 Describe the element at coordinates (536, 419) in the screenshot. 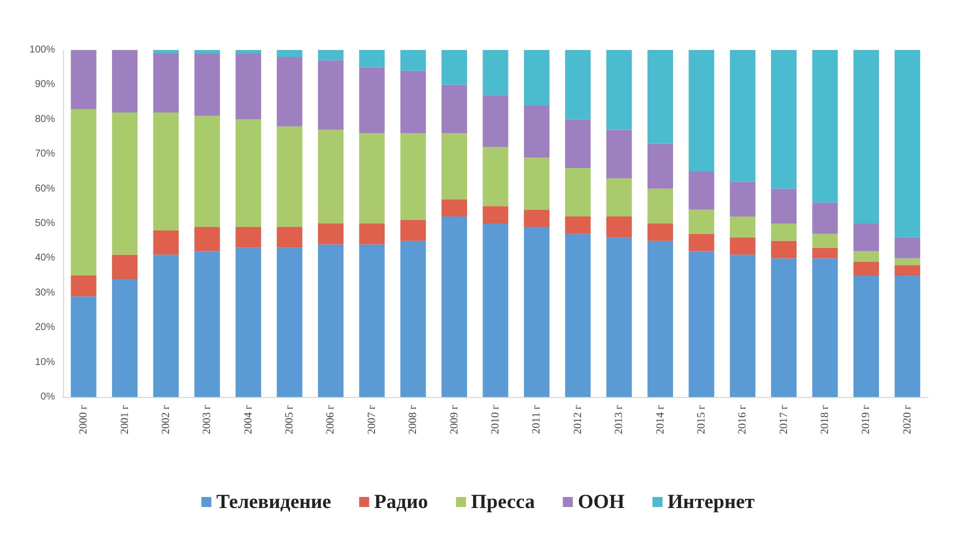

I see `x-tick-label: 2011 г` at that location.